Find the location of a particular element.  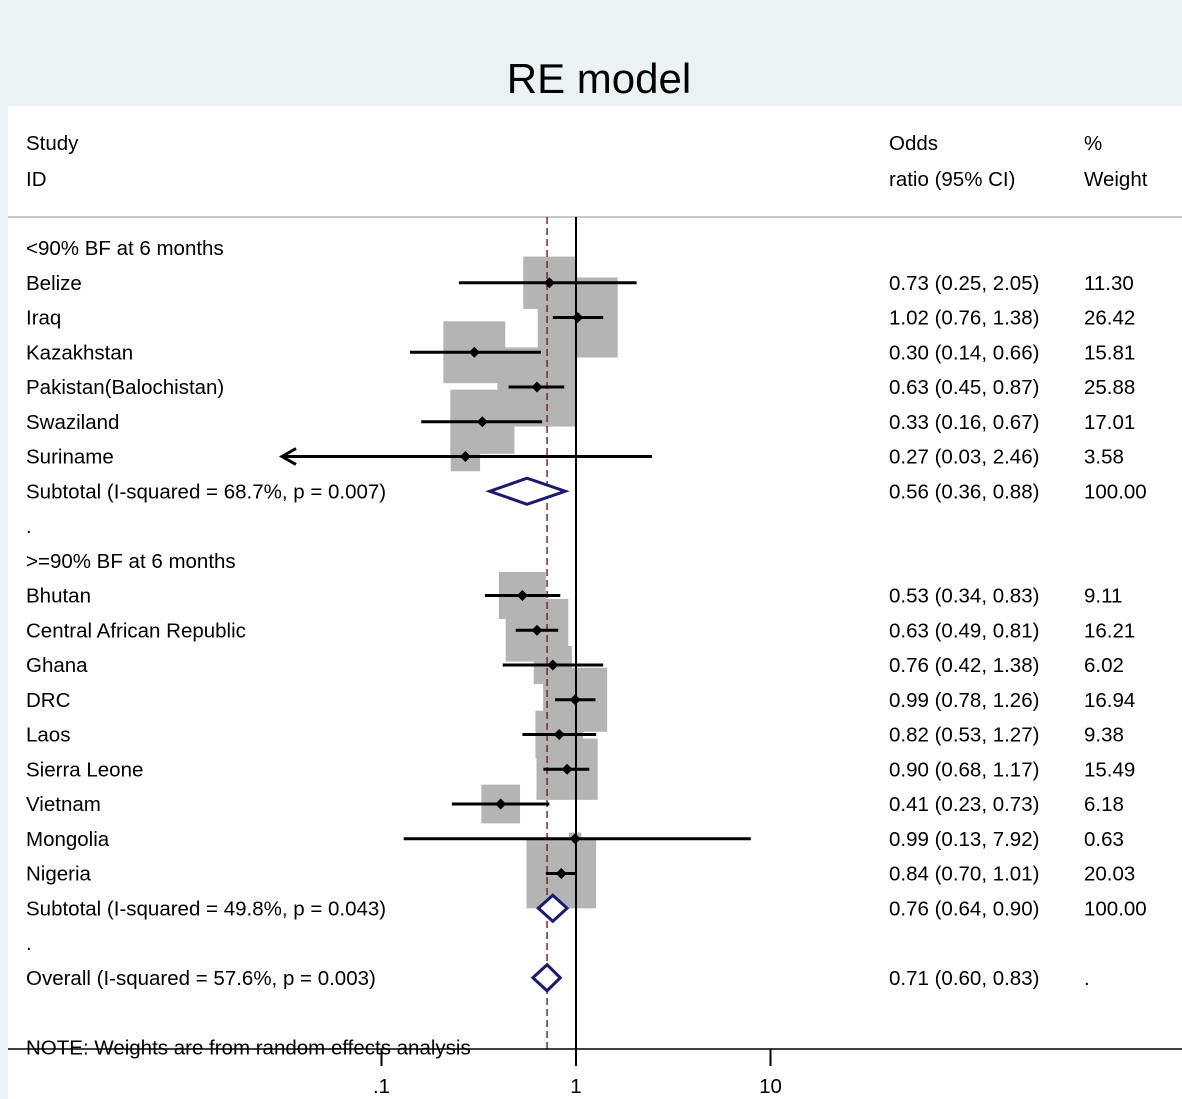

weight-text: 3.58 is located at coordinates (1104, 457).